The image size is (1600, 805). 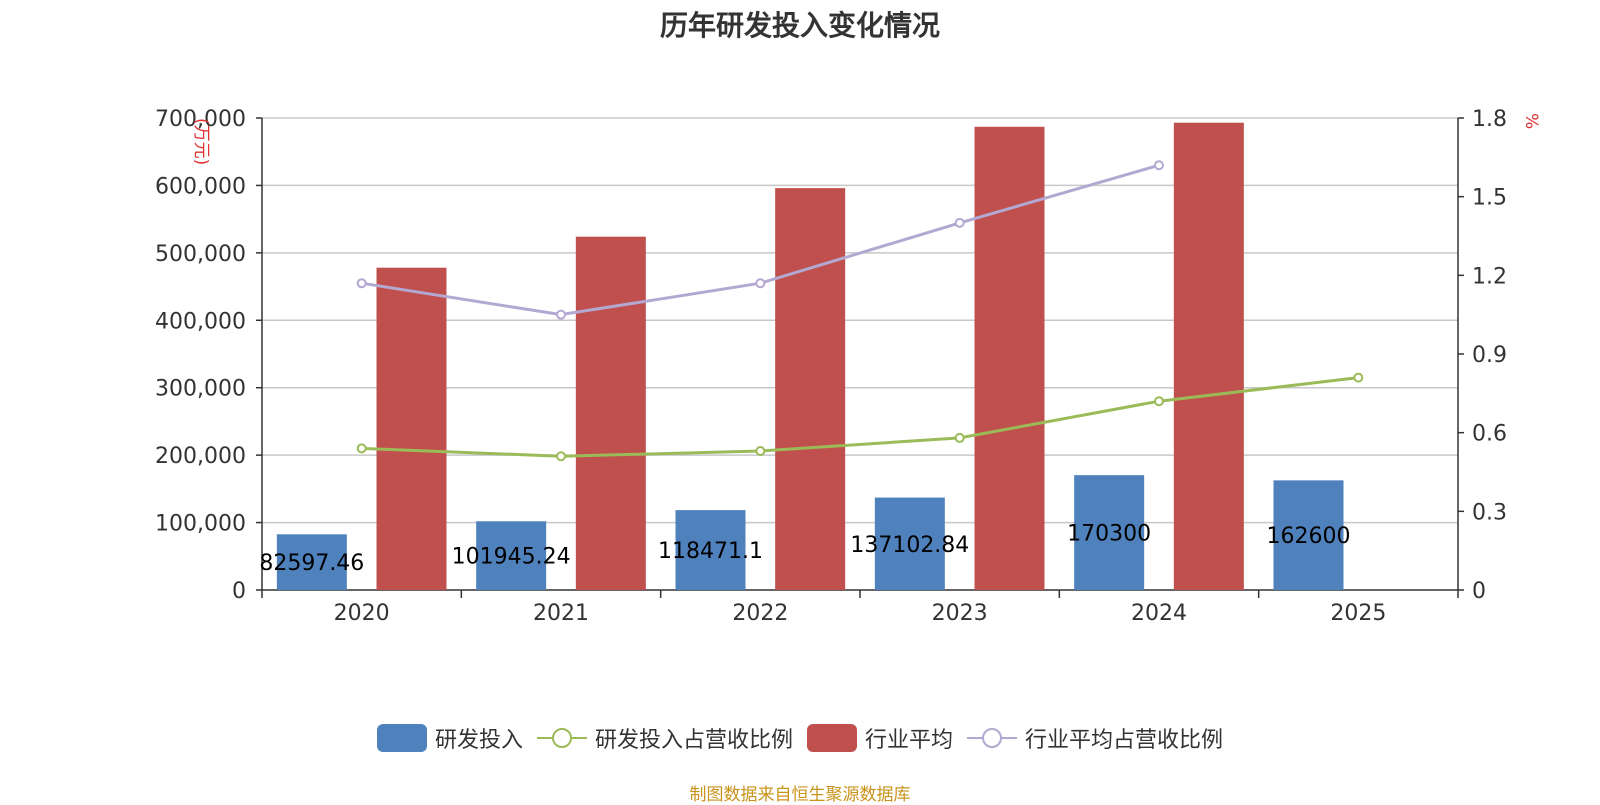 What do you see at coordinates (362, 613) in the screenshot?
I see `x-tick-label: 2020` at bounding box center [362, 613].